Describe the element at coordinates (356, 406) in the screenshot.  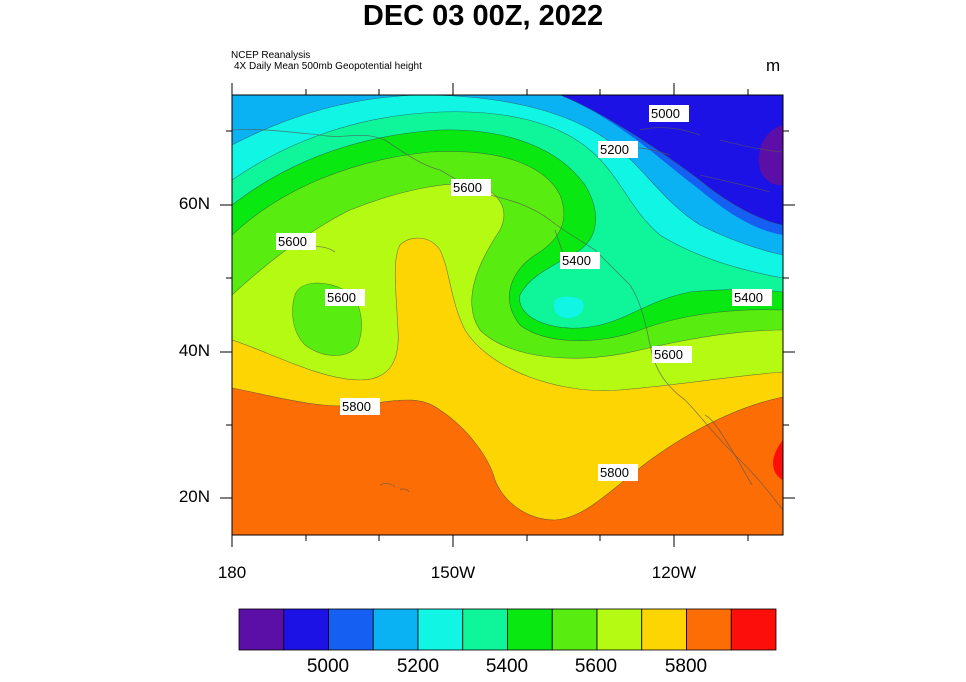
I see `contour-label-5800-west: 5800` at that location.